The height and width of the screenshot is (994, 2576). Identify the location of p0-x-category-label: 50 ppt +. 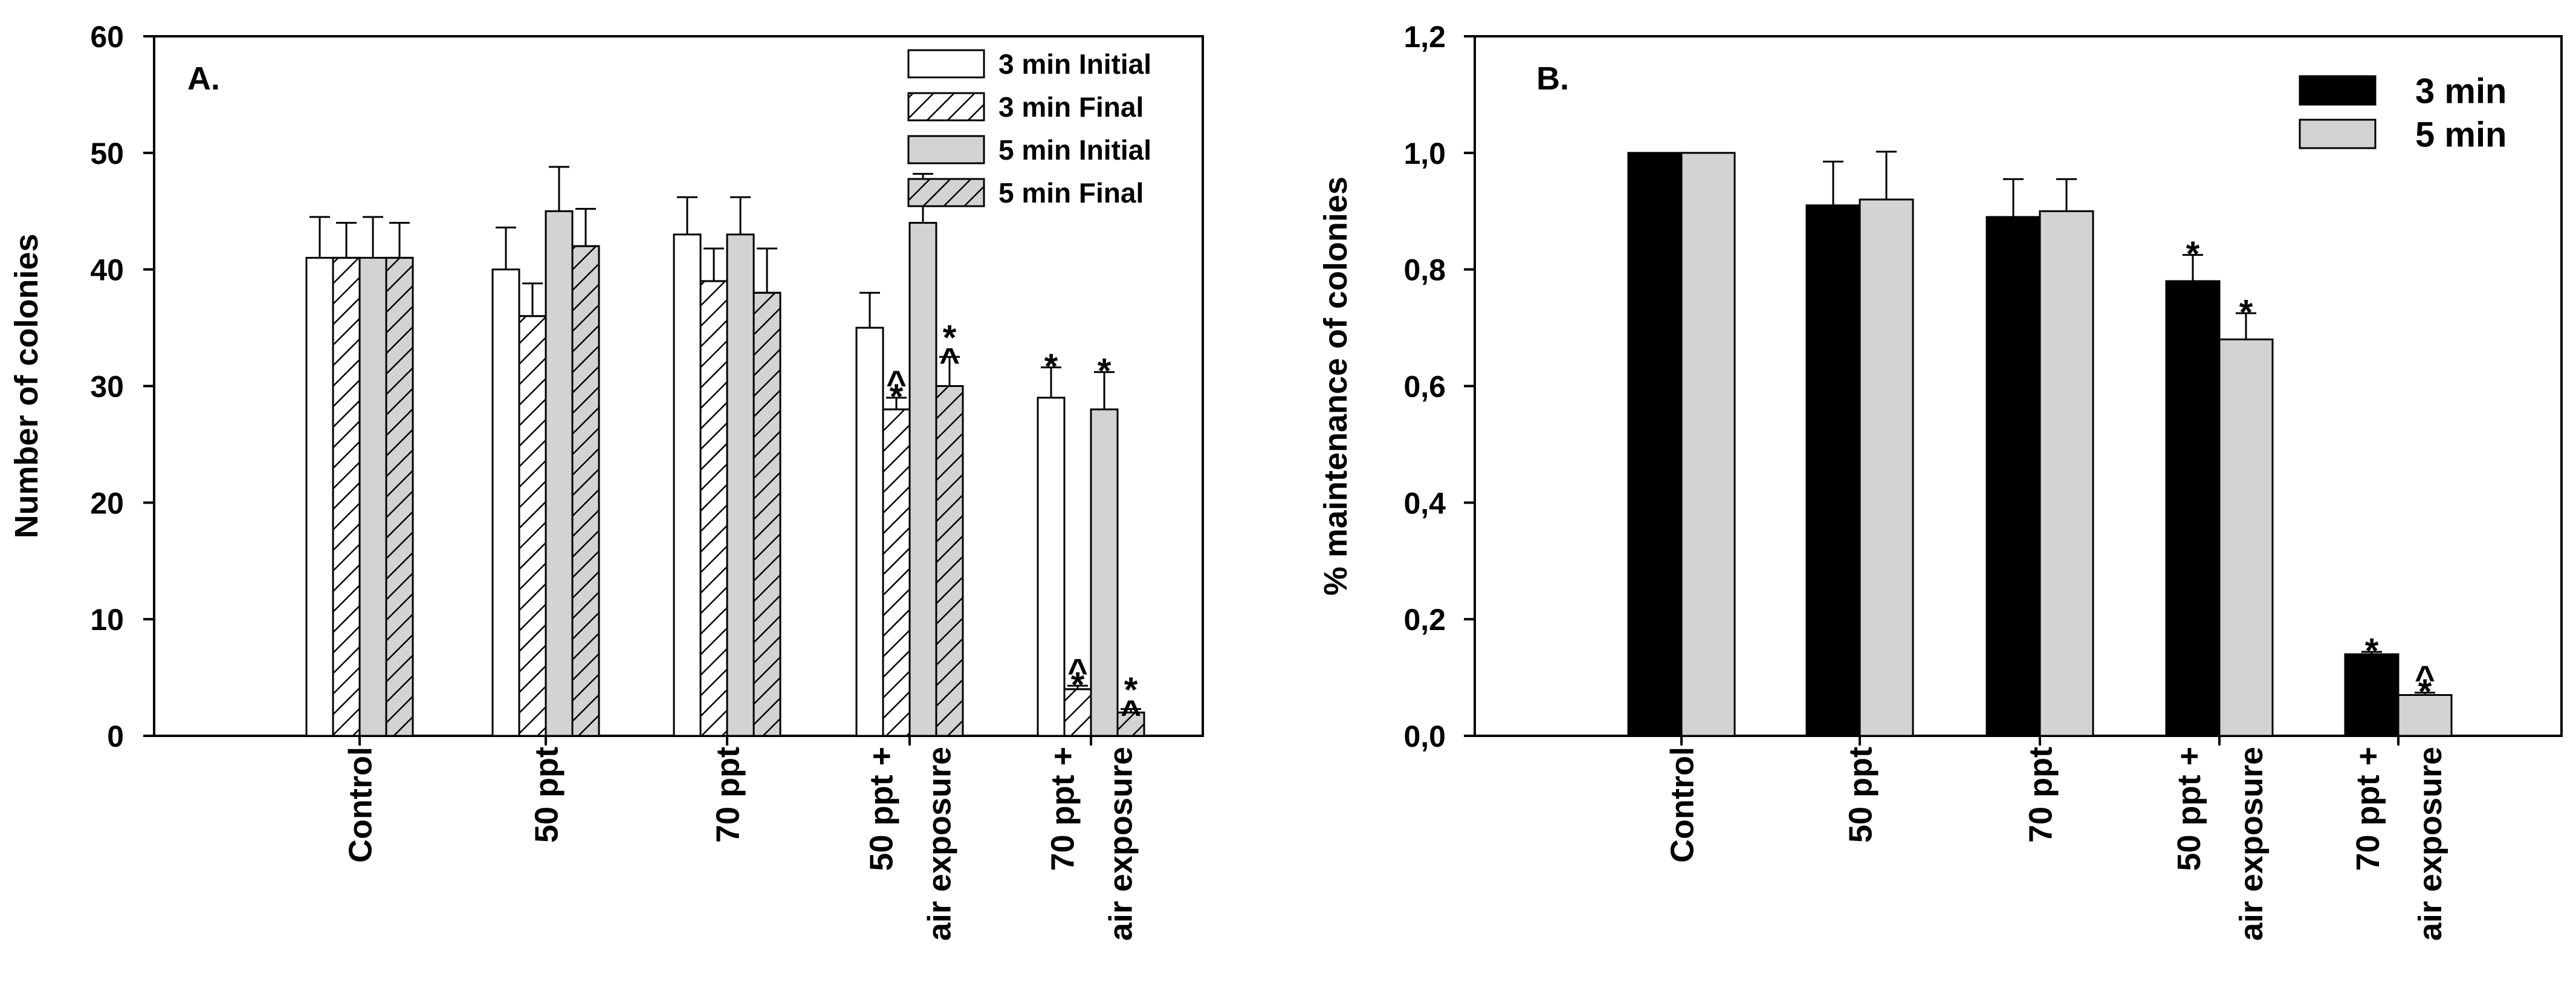
(881, 809).